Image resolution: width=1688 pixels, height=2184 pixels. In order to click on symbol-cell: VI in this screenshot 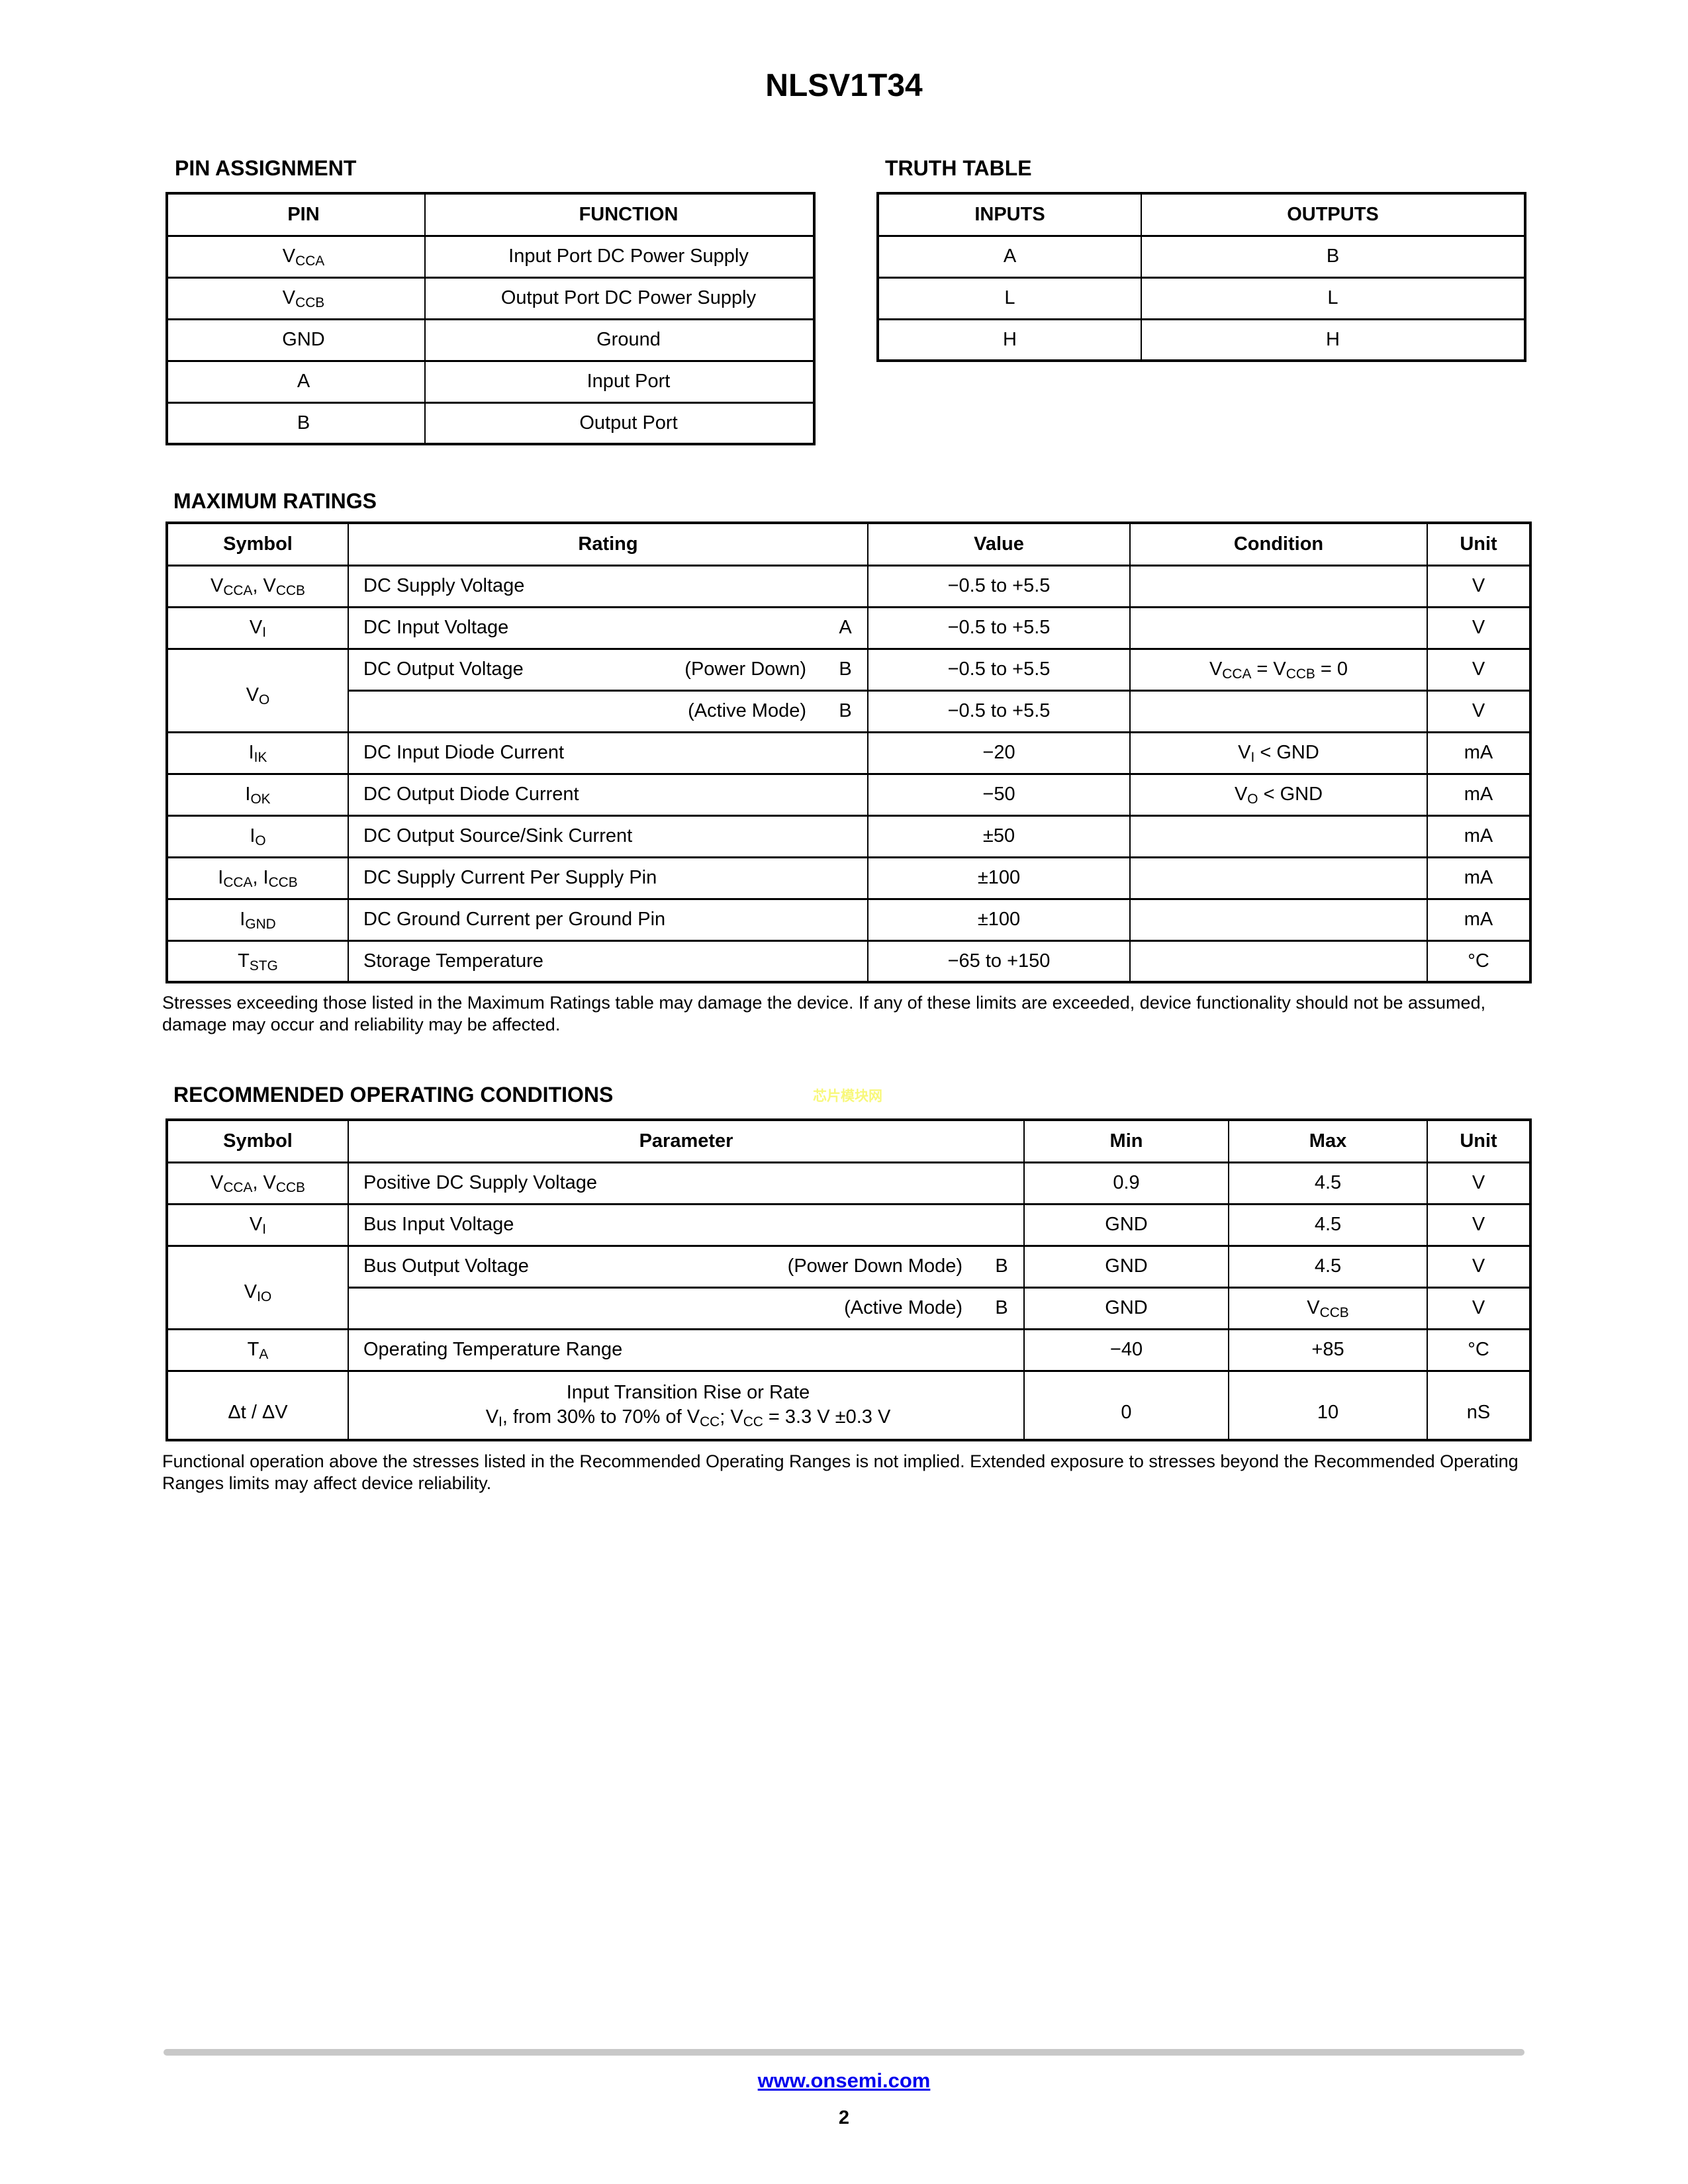, I will do `click(257, 628)`.